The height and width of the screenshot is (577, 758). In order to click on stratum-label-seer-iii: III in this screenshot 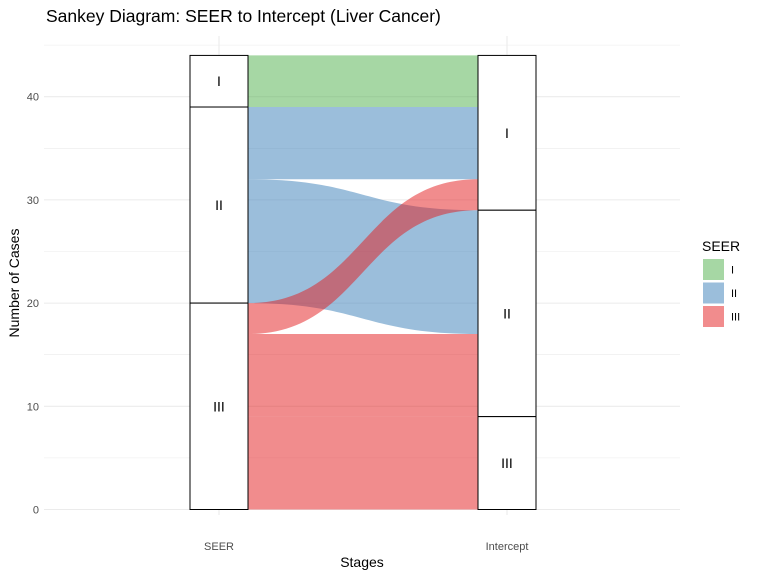, I will do `click(219, 406)`.